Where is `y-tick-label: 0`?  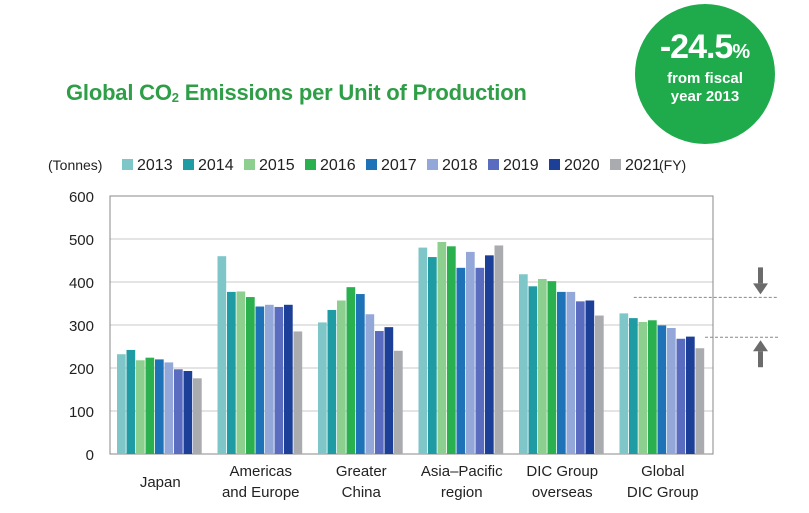
y-tick-label: 0 is located at coordinates (90, 455).